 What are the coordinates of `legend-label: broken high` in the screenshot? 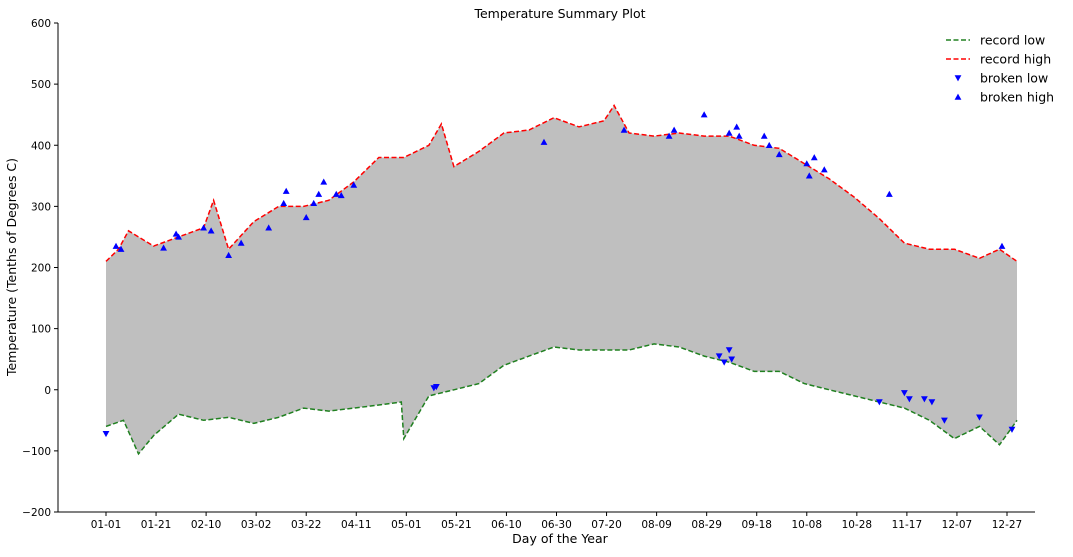 It's located at (1017, 97).